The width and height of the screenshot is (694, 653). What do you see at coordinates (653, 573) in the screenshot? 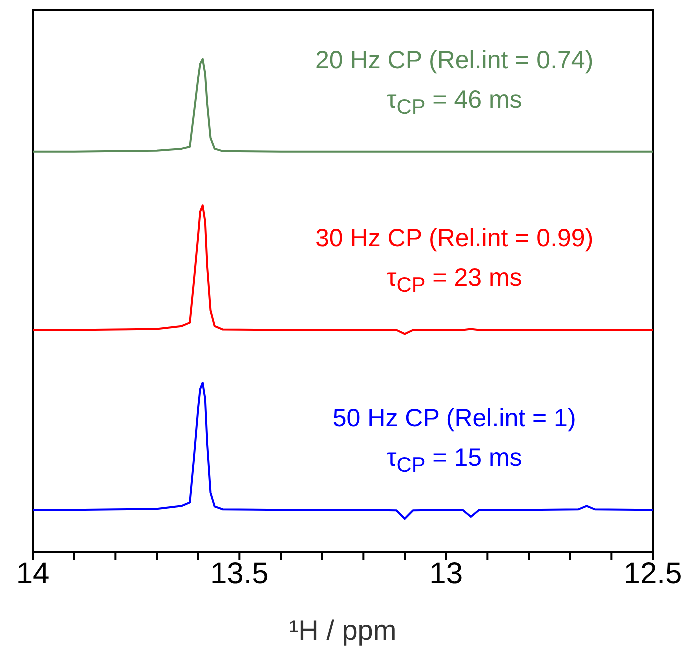
I see `x-tick-label: 12.5` at bounding box center [653, 573].